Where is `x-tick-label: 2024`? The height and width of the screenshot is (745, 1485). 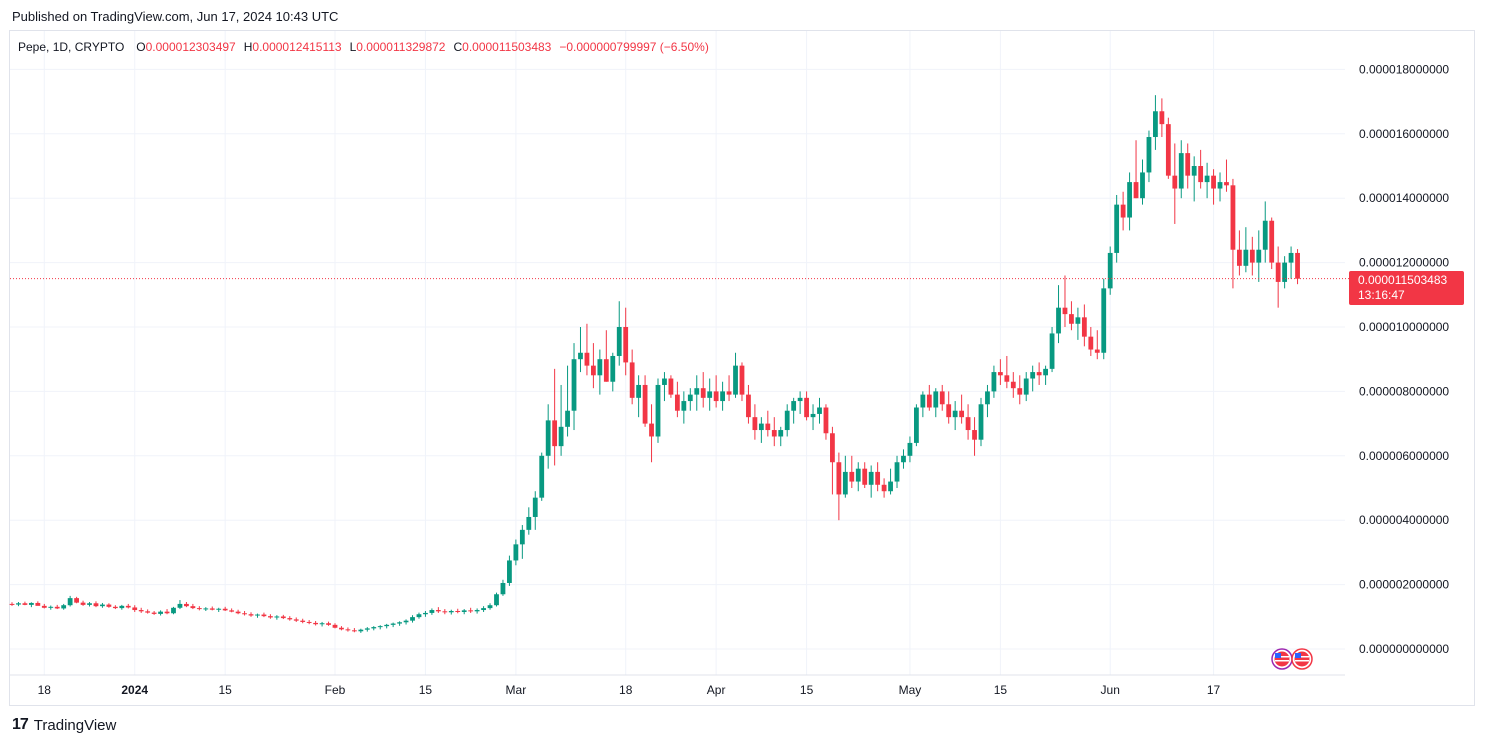
x-tick-label: 2024 is located at coordinates (134, 690).